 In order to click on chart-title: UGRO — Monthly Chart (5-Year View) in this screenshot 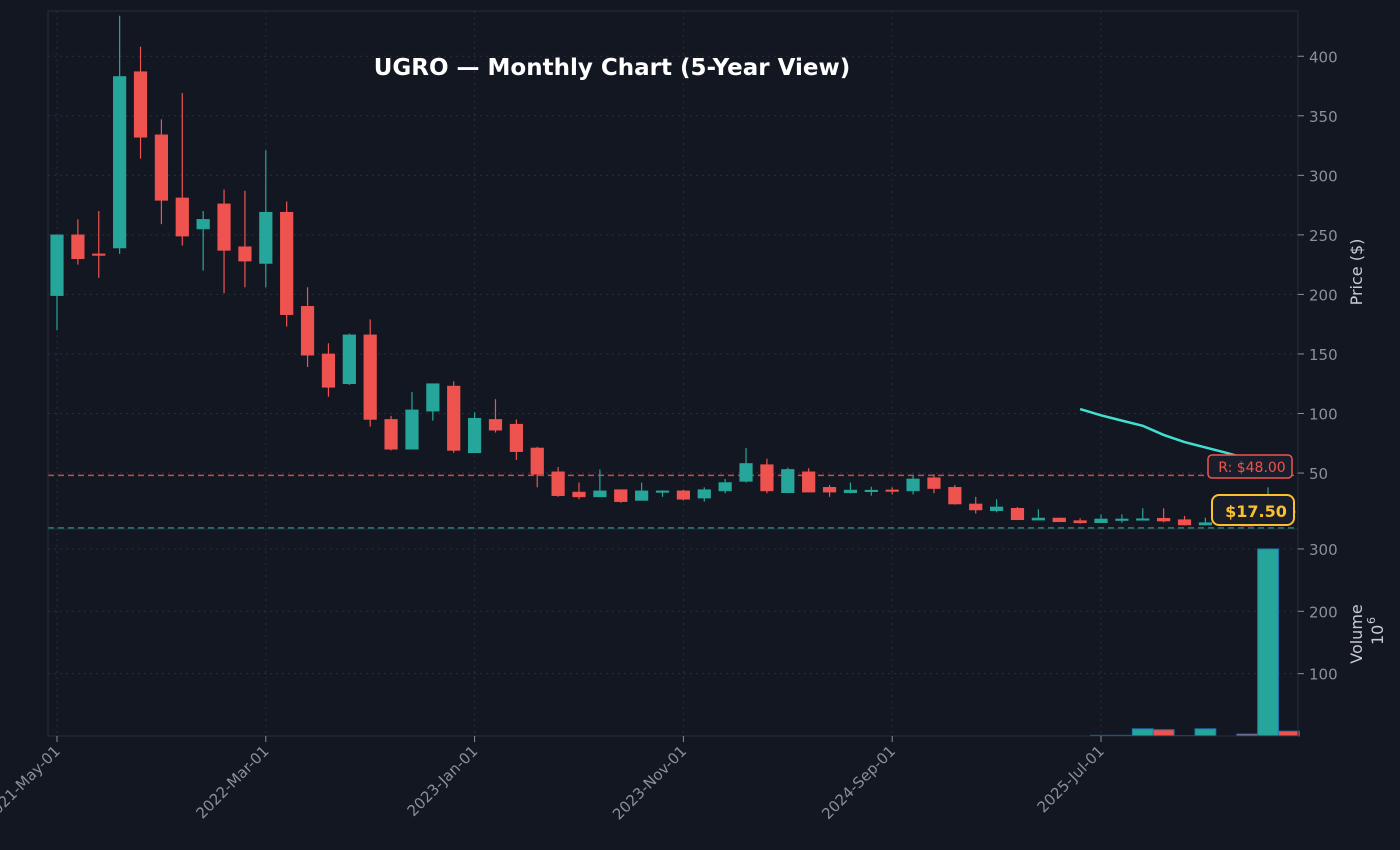, I will do `click(612, 68)`.